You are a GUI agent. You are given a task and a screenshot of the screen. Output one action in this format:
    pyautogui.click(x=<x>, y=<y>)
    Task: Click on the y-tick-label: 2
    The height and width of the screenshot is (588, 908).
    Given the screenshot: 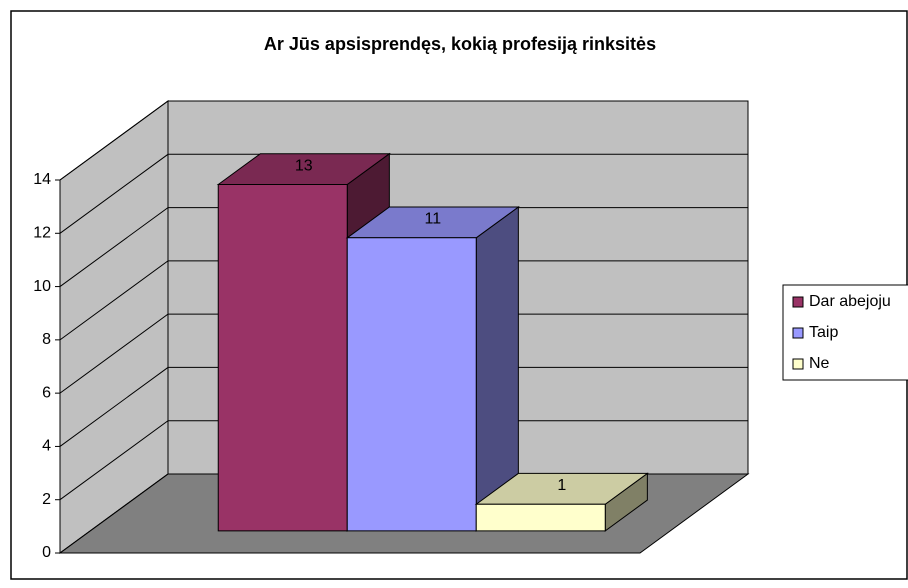 What is the action you would take?
    pyautogui.click(x=46, y=499)
    